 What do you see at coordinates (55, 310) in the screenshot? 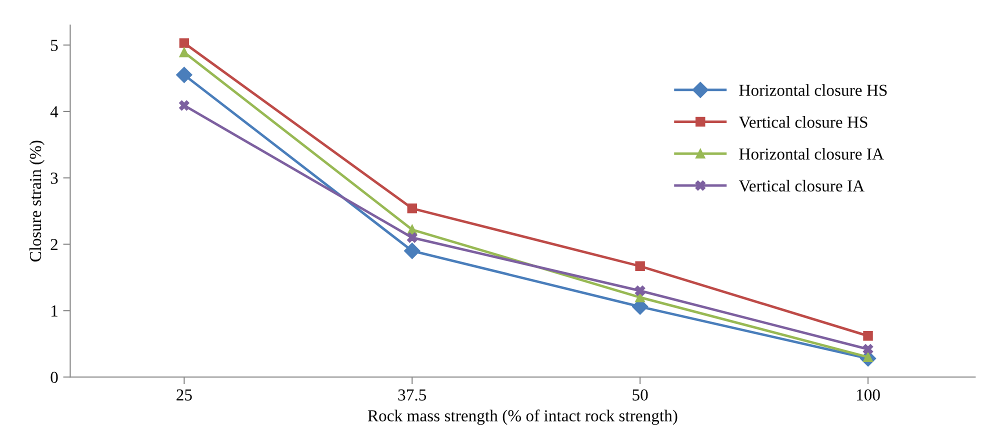
I see `y-tick-label: 1` at bounding box center [55, 310].